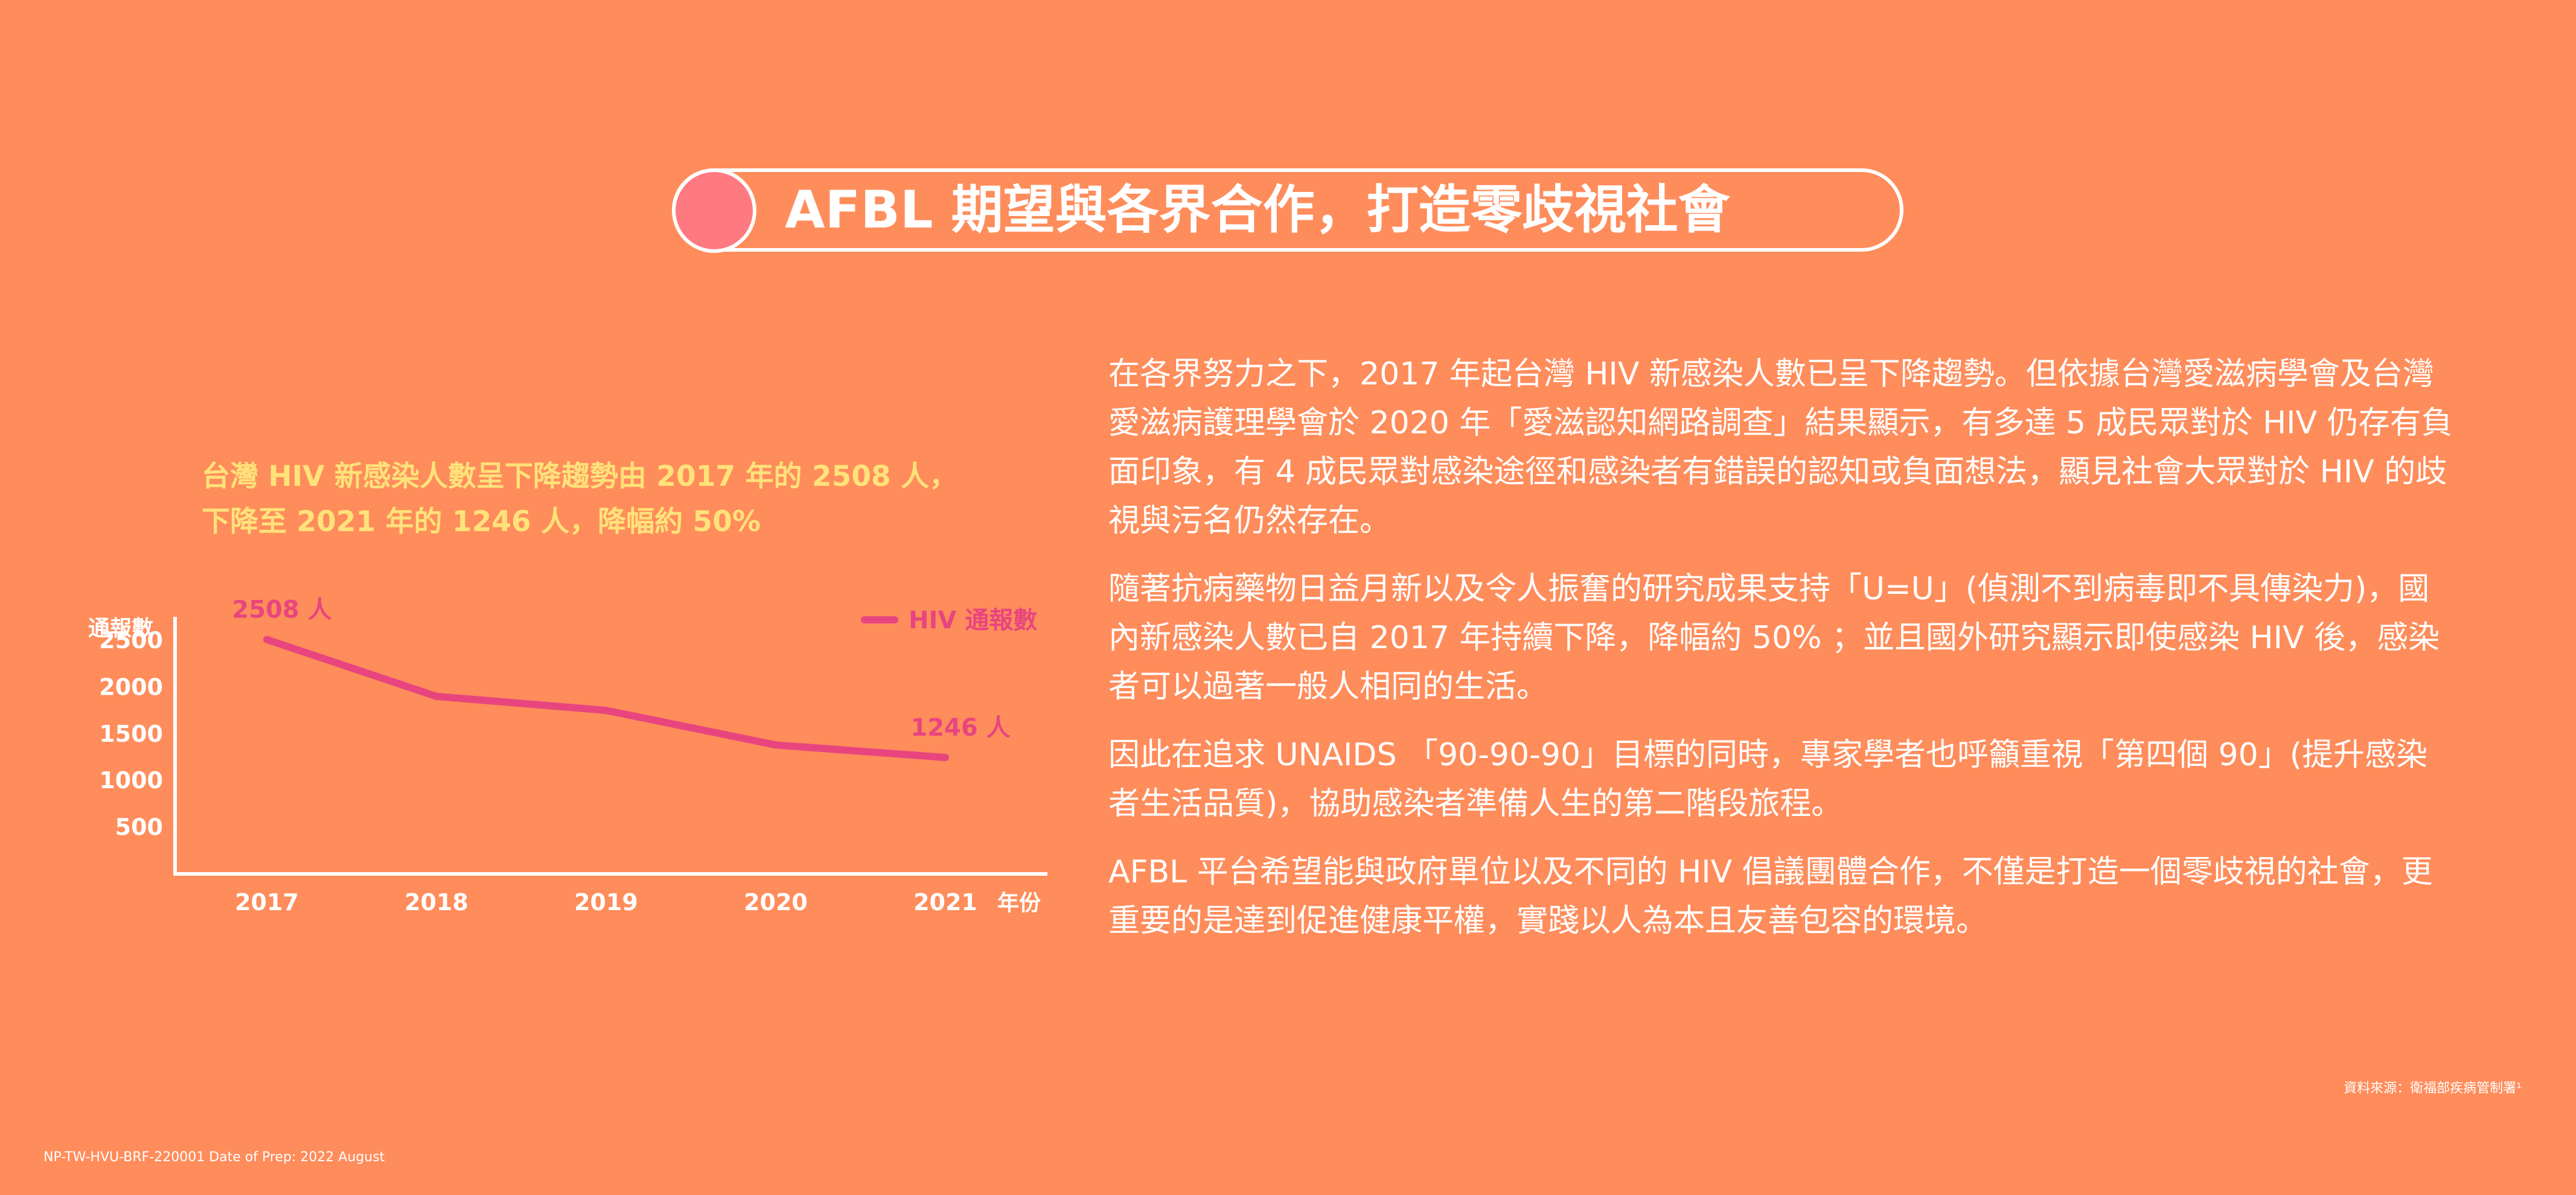  I want to click on x-axis-label: 年份, so click(1019, 903).